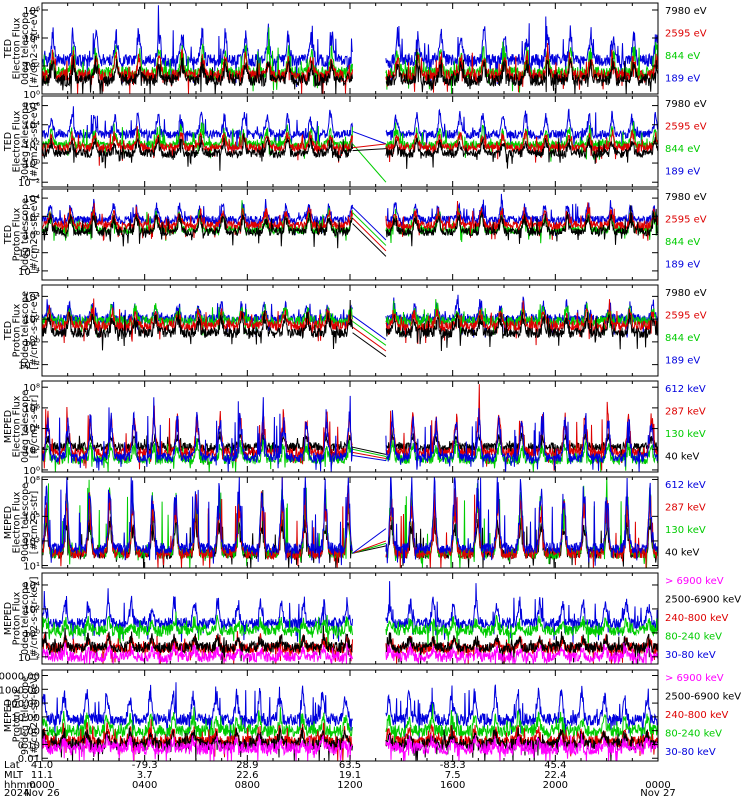 This screenshot has width=750, height=800. I want to click on x-tick-label: 19.1, so click(350, 775).